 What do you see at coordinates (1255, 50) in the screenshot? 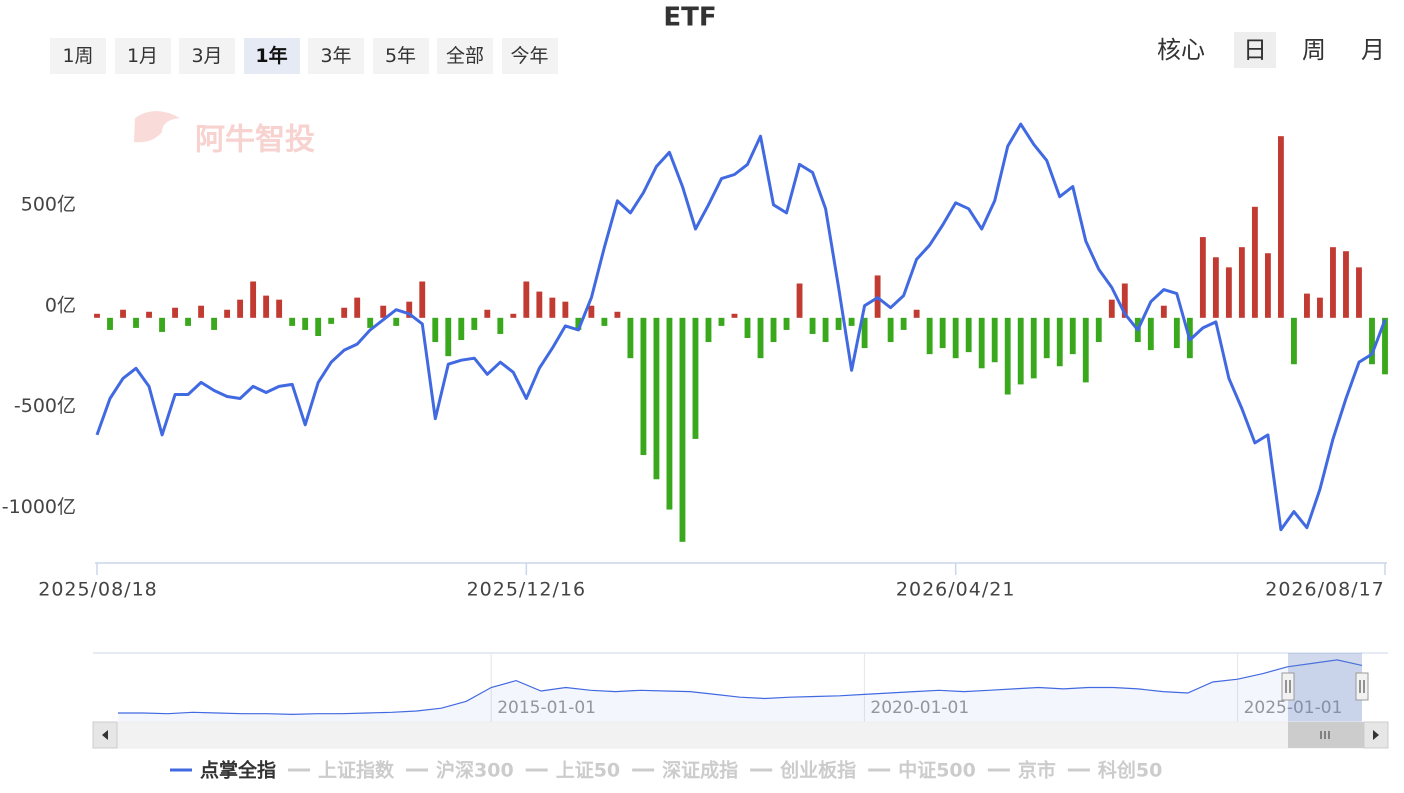
I see `period-button: 日` at bounding box center [1255, 50].